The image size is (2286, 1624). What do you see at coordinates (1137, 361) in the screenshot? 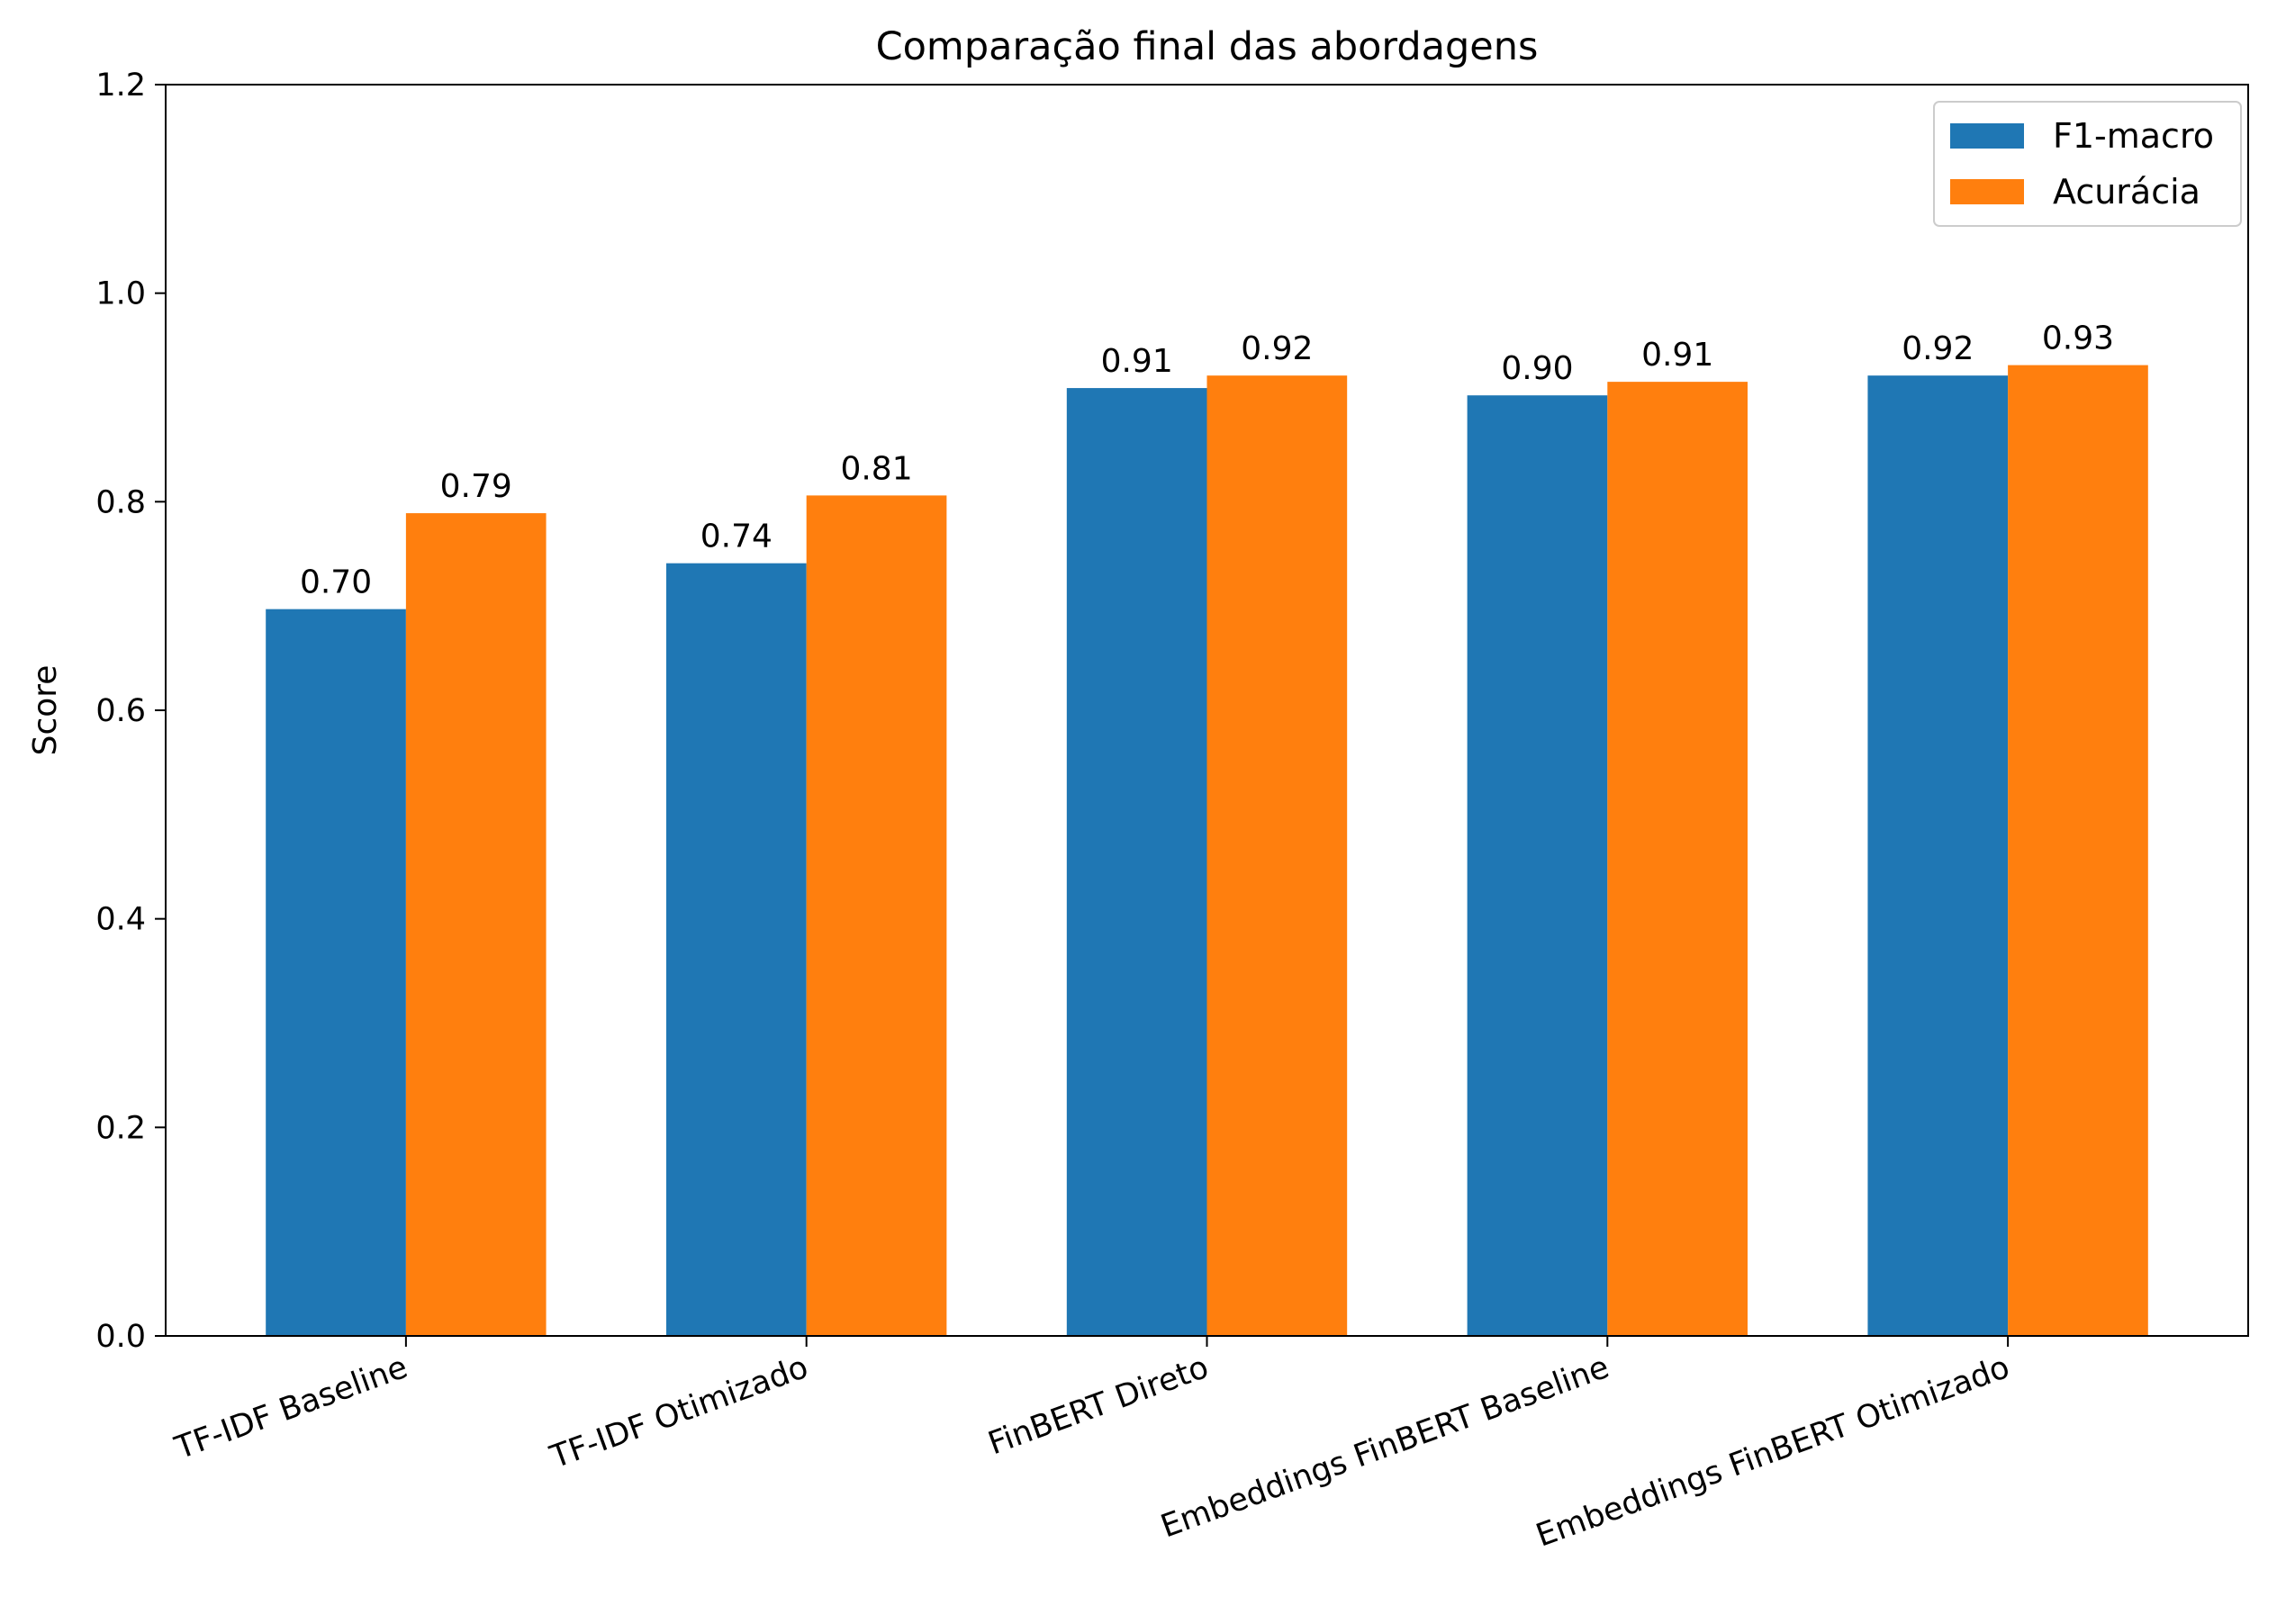
I see `data-label-f1-macro-2: 0.91` at bounding box center [1137, 361].